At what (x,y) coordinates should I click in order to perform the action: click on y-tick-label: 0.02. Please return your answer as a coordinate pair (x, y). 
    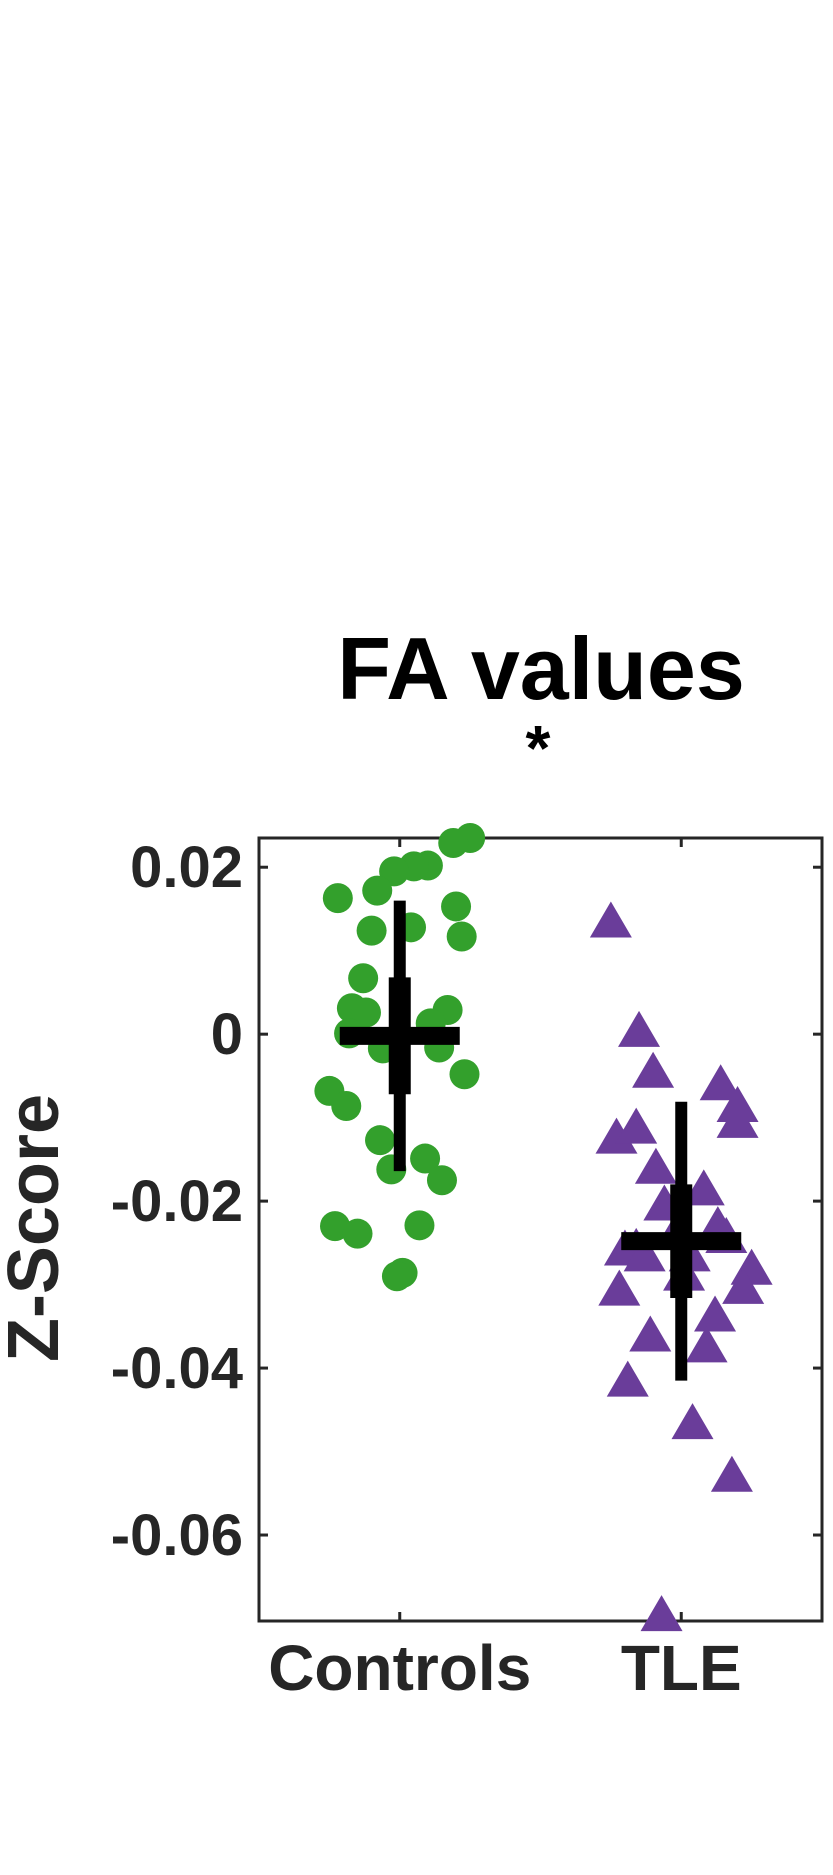
    Looking at the image, I should click on (186, 867).